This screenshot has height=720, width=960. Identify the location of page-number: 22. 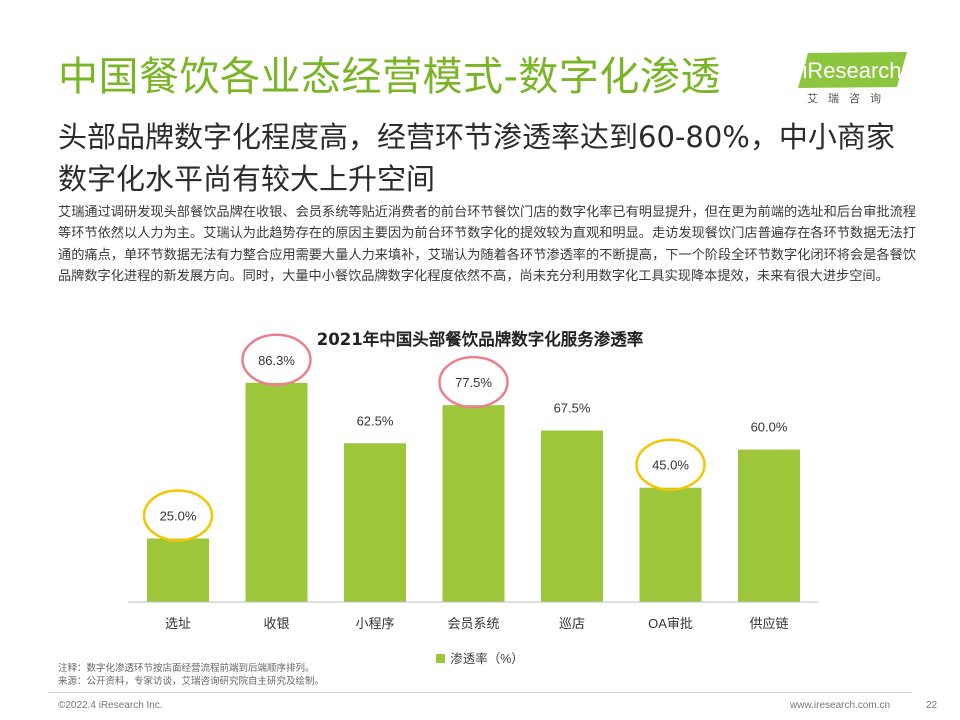
(932, 705).